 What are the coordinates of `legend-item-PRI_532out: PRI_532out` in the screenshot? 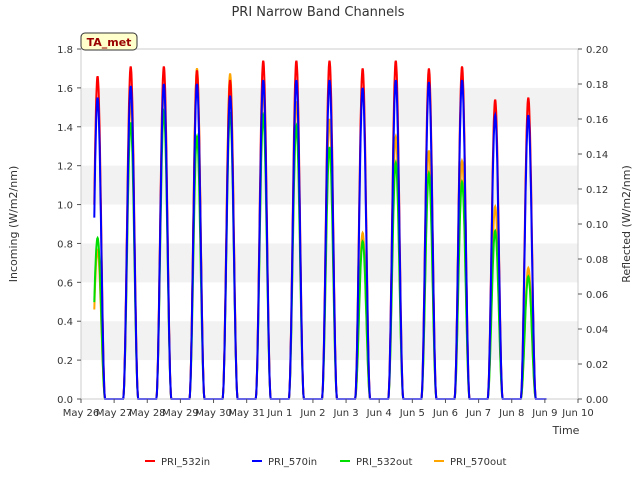 It's located at (376, 462).